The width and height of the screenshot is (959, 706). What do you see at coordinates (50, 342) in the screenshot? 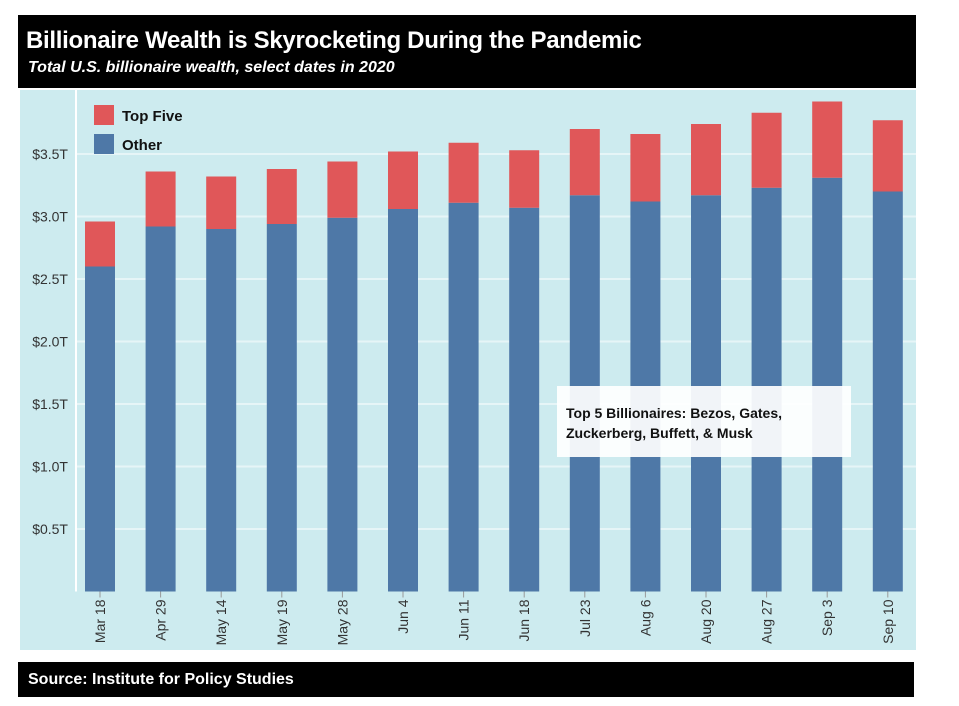
I see `y-tick-label: $2.0T` at bounding box center [50, 342].